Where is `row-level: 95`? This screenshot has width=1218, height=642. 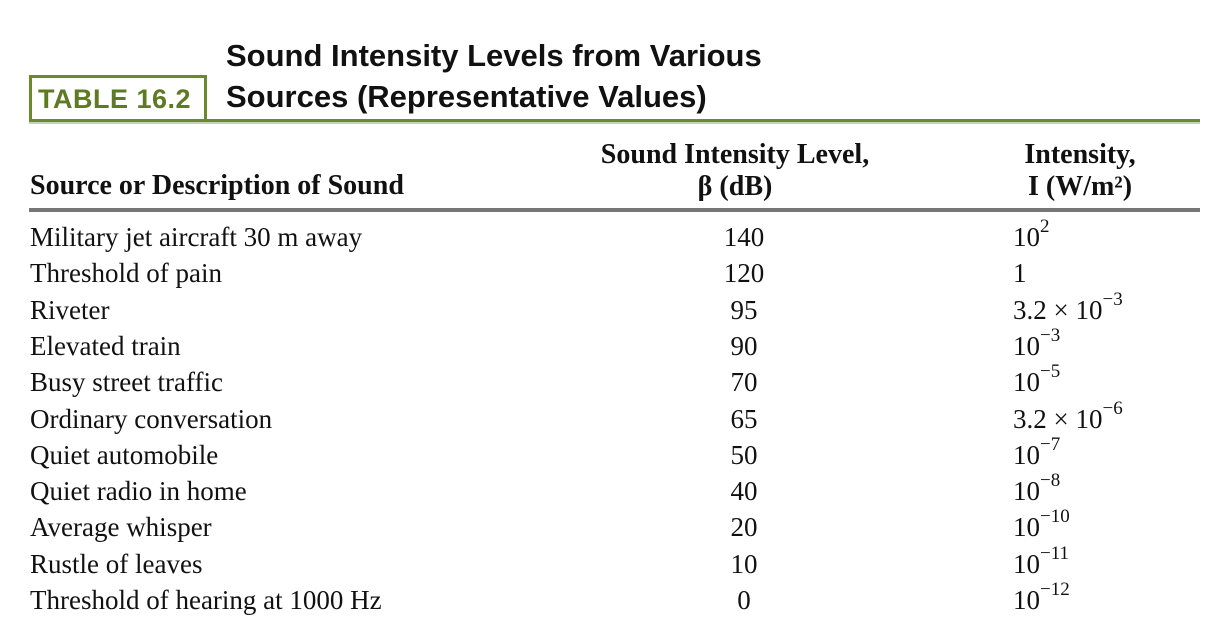
row-level: 95 is located at coordinates (744, 309).